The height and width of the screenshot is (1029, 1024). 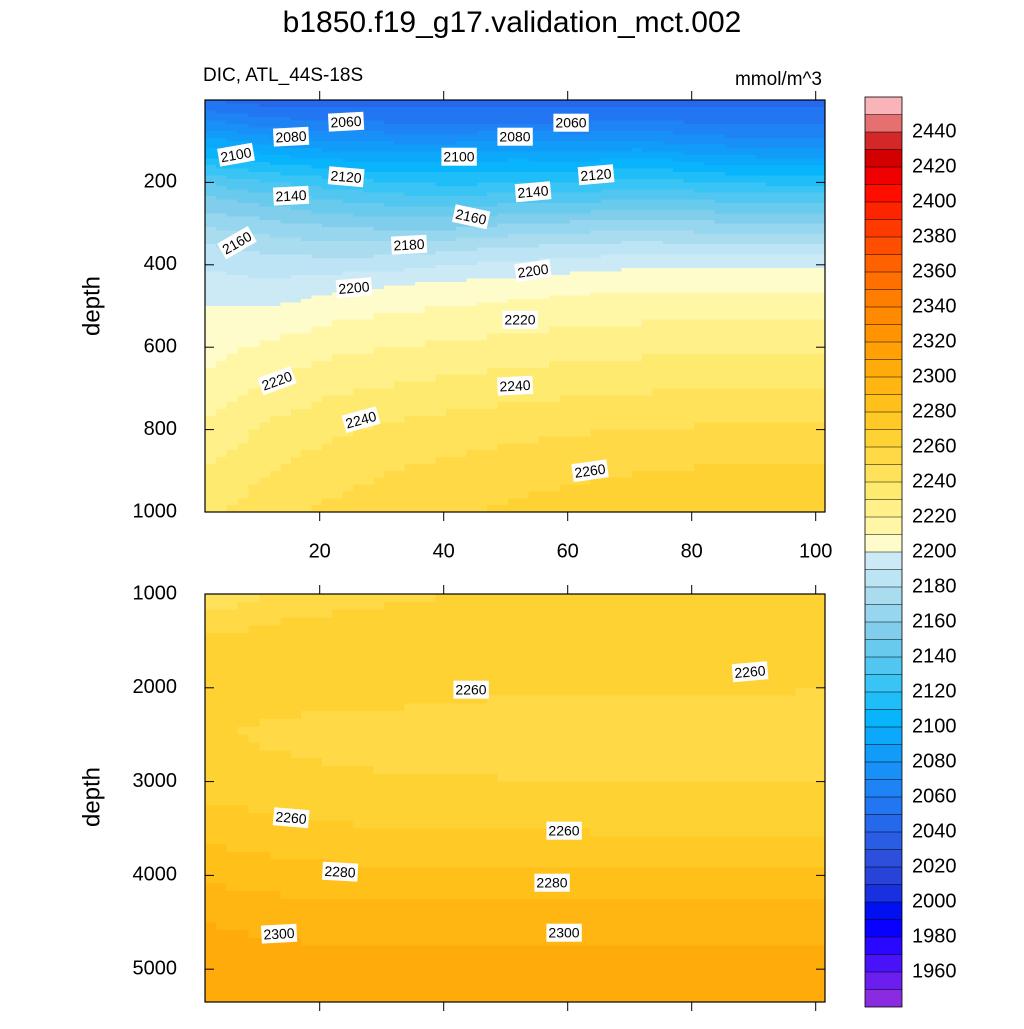 I want to click on panel-subtitle: DIC, ATL_44S-18S, so click(x=283, y=75).